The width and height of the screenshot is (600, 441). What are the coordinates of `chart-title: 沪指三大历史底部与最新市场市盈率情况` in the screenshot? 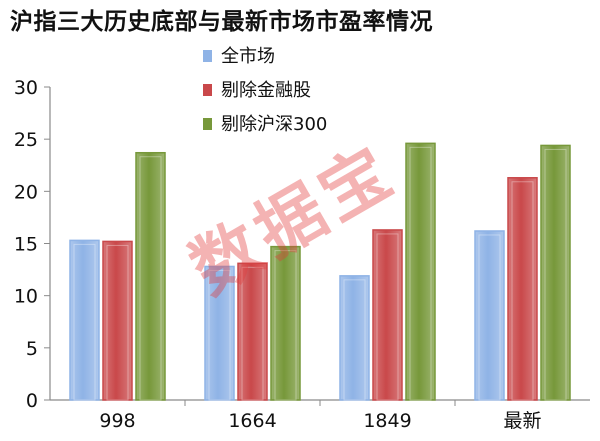 It's located at (221, 22).